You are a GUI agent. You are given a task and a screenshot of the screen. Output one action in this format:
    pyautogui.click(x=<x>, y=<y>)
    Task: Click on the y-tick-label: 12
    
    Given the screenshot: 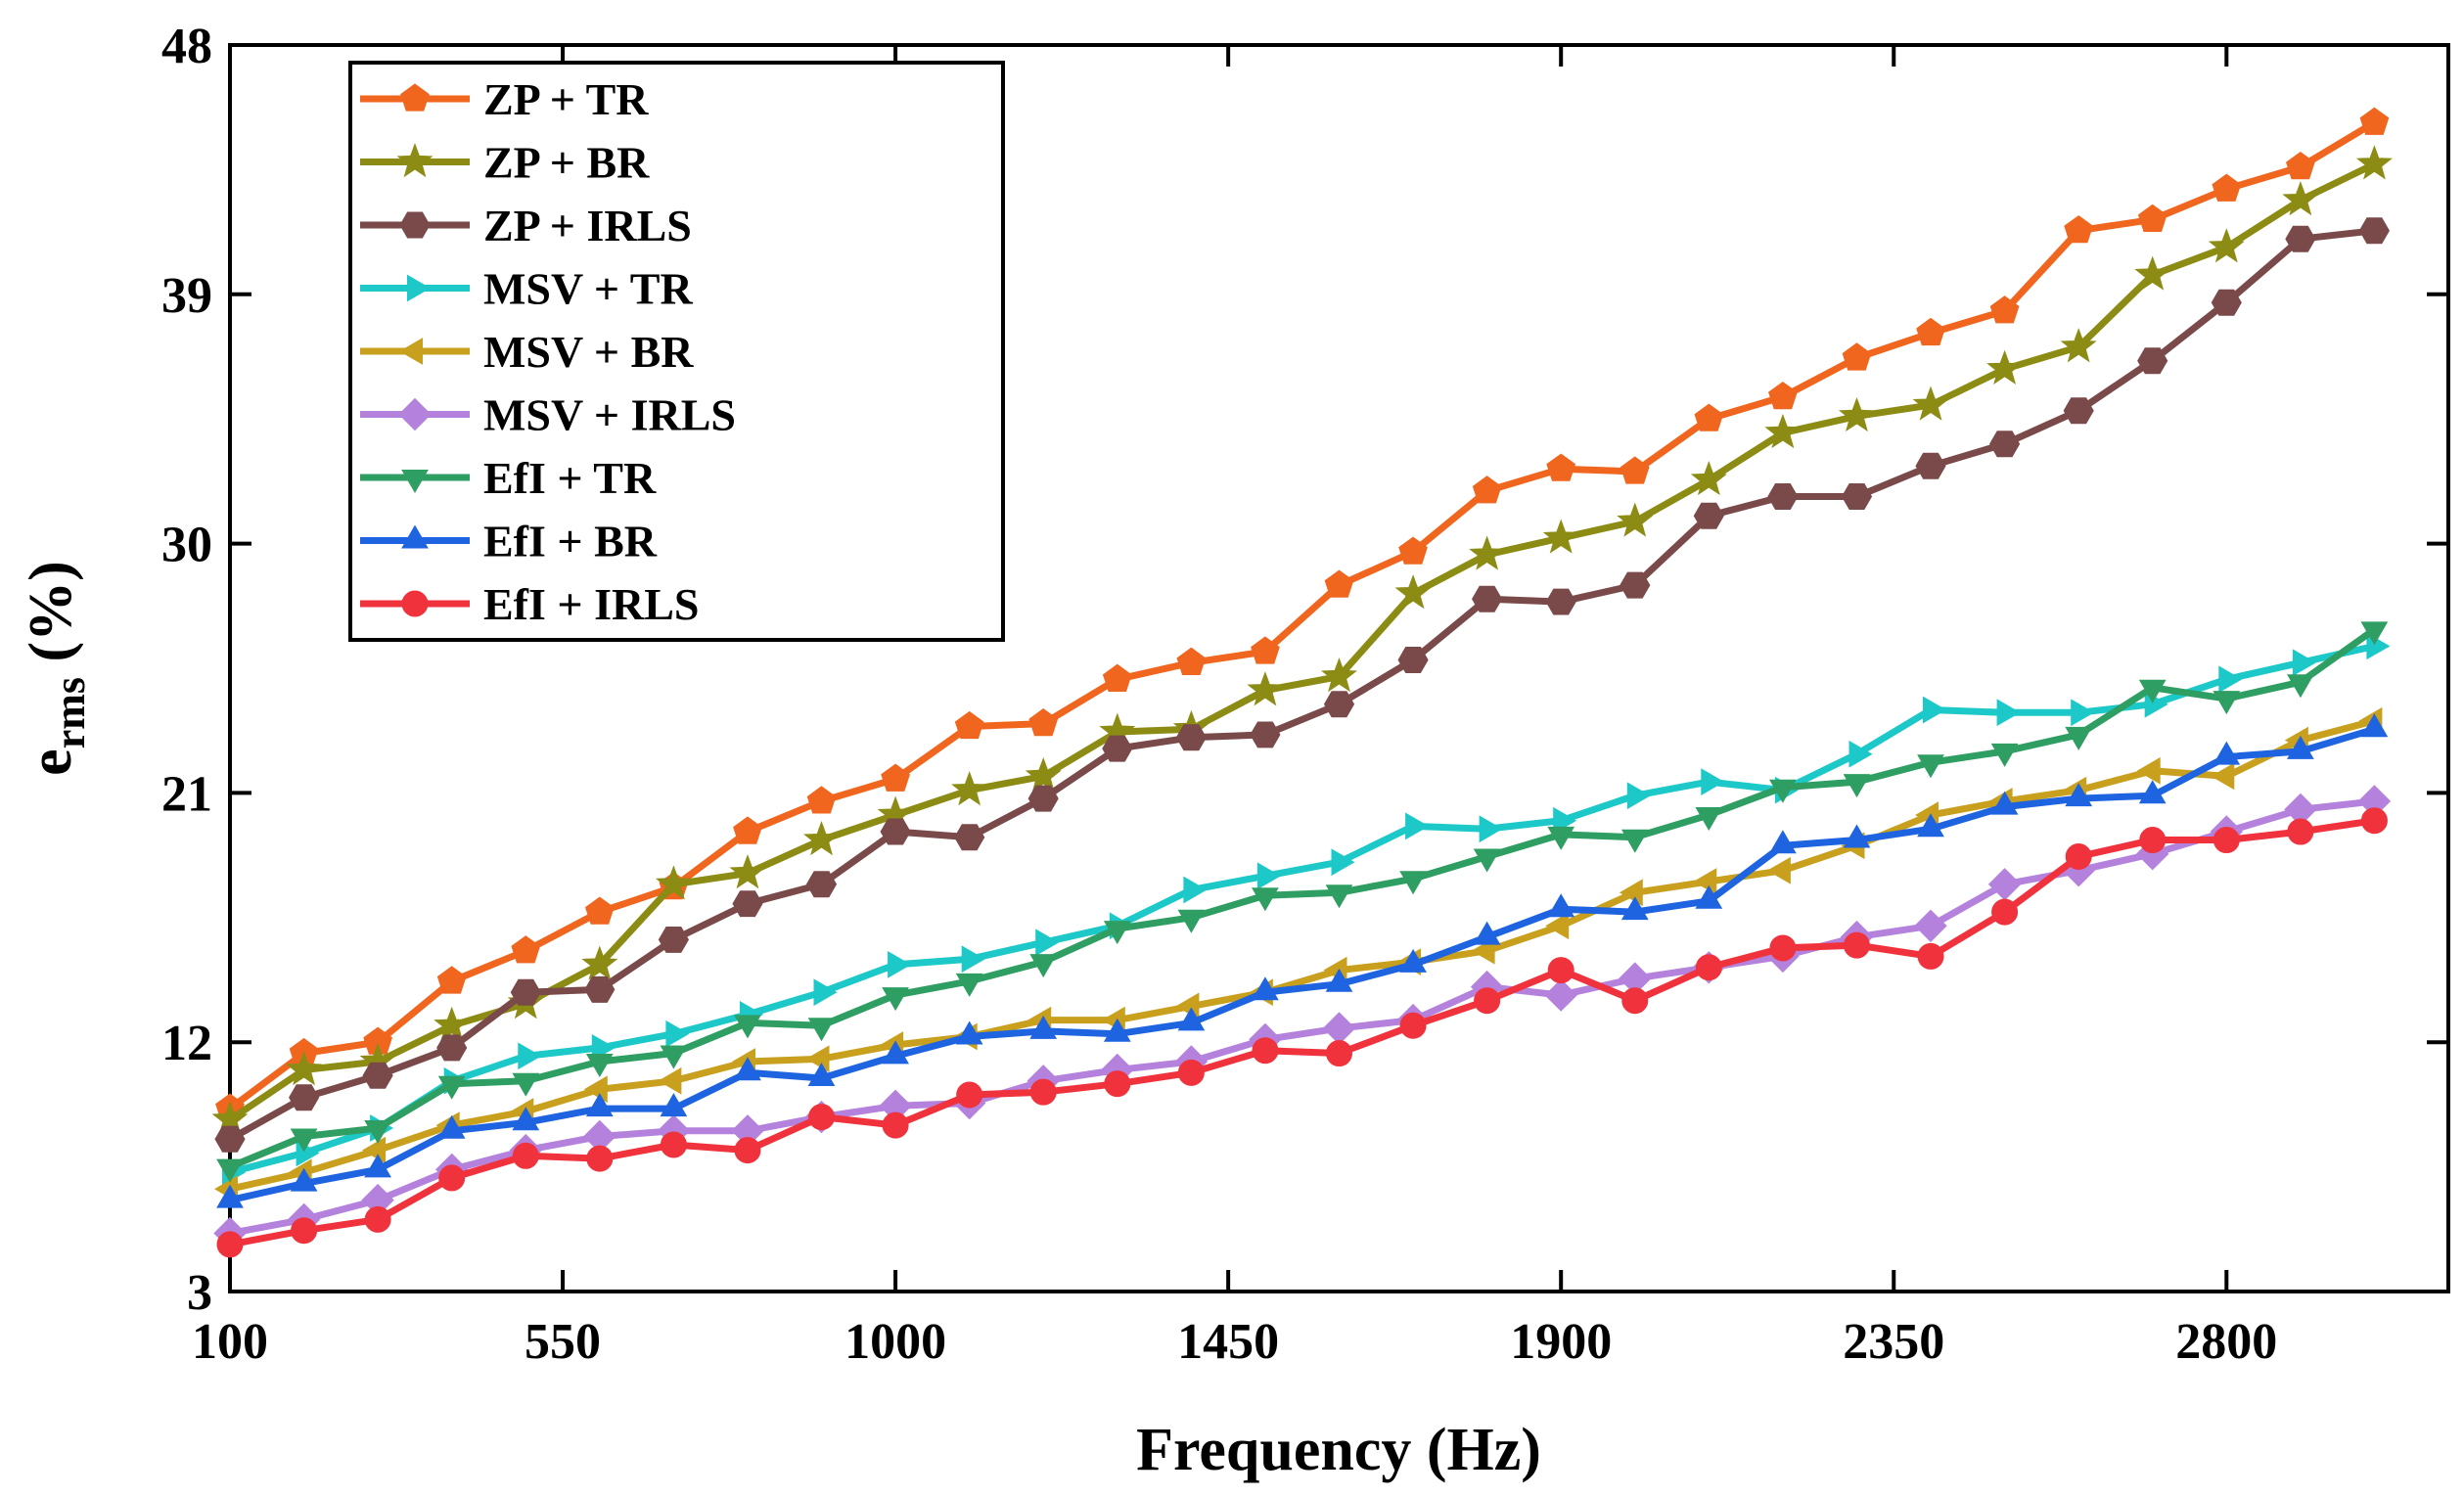 What is the action you would take?
    pyautogui.click(x=187, y=1043)
    